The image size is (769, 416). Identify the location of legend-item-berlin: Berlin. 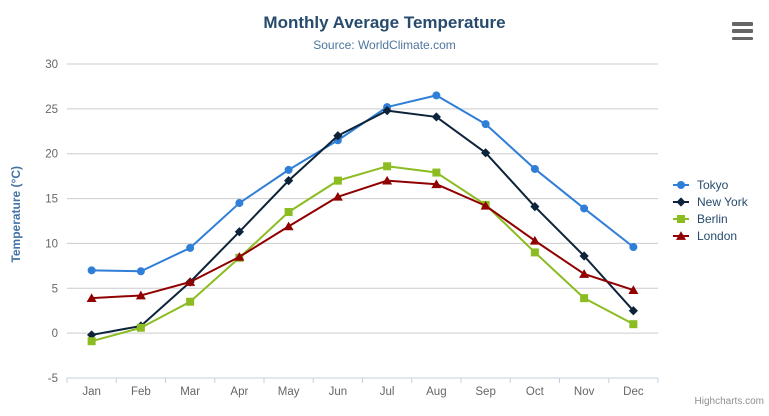
(710, 219).